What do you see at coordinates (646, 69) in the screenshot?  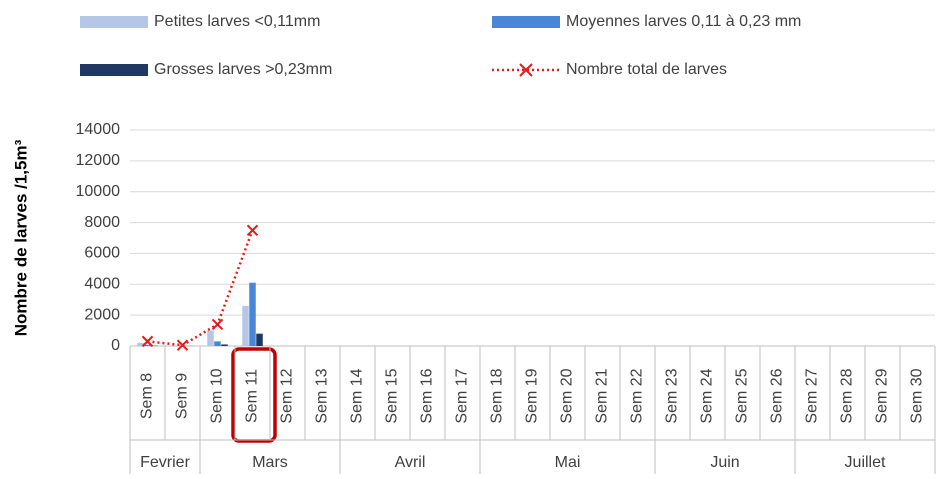 I see `legend-label: Nombre total de larves` at bounding box center [646, 69].